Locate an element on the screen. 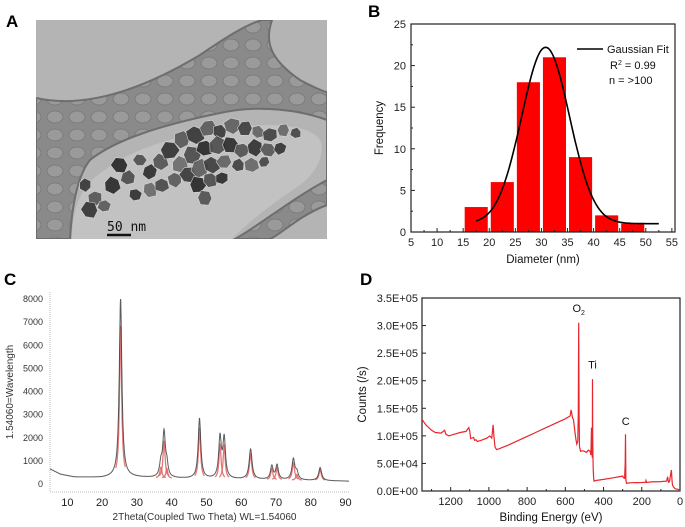 The width and height of the screenshot is (685, 527). y-tick-label: 7000 is located at coordinates (33, 322).